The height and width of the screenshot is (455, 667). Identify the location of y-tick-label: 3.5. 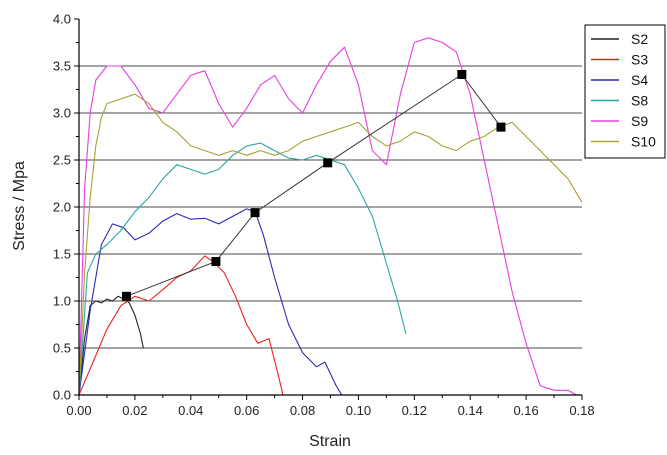
(62, 66).